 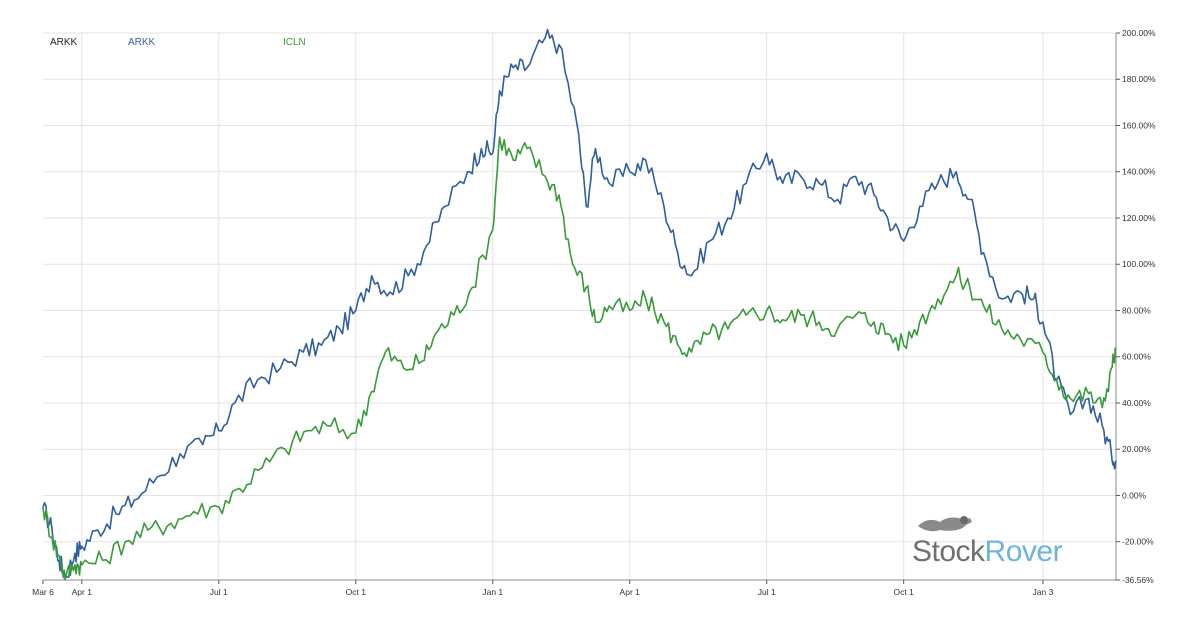 I want to click on legend-arkk-blue: ARKK, so click(x=142, y=42).